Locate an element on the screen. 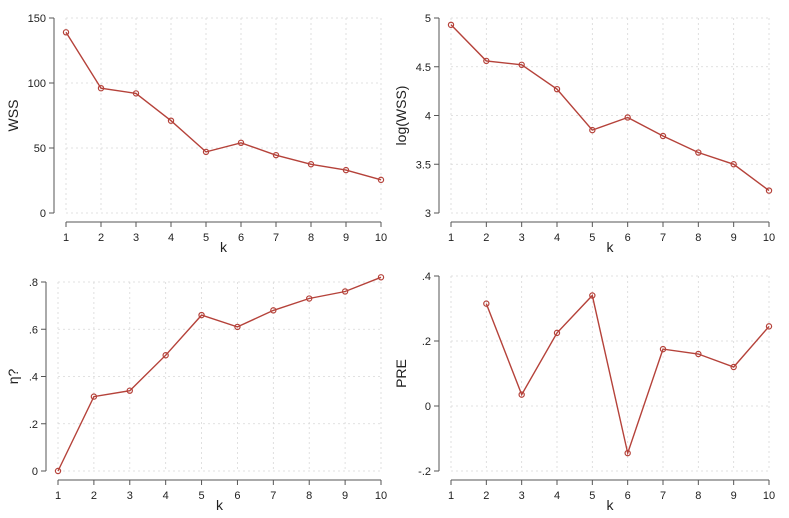  y-tick-label-3-4: .6 is located at coordinates (33, 330).